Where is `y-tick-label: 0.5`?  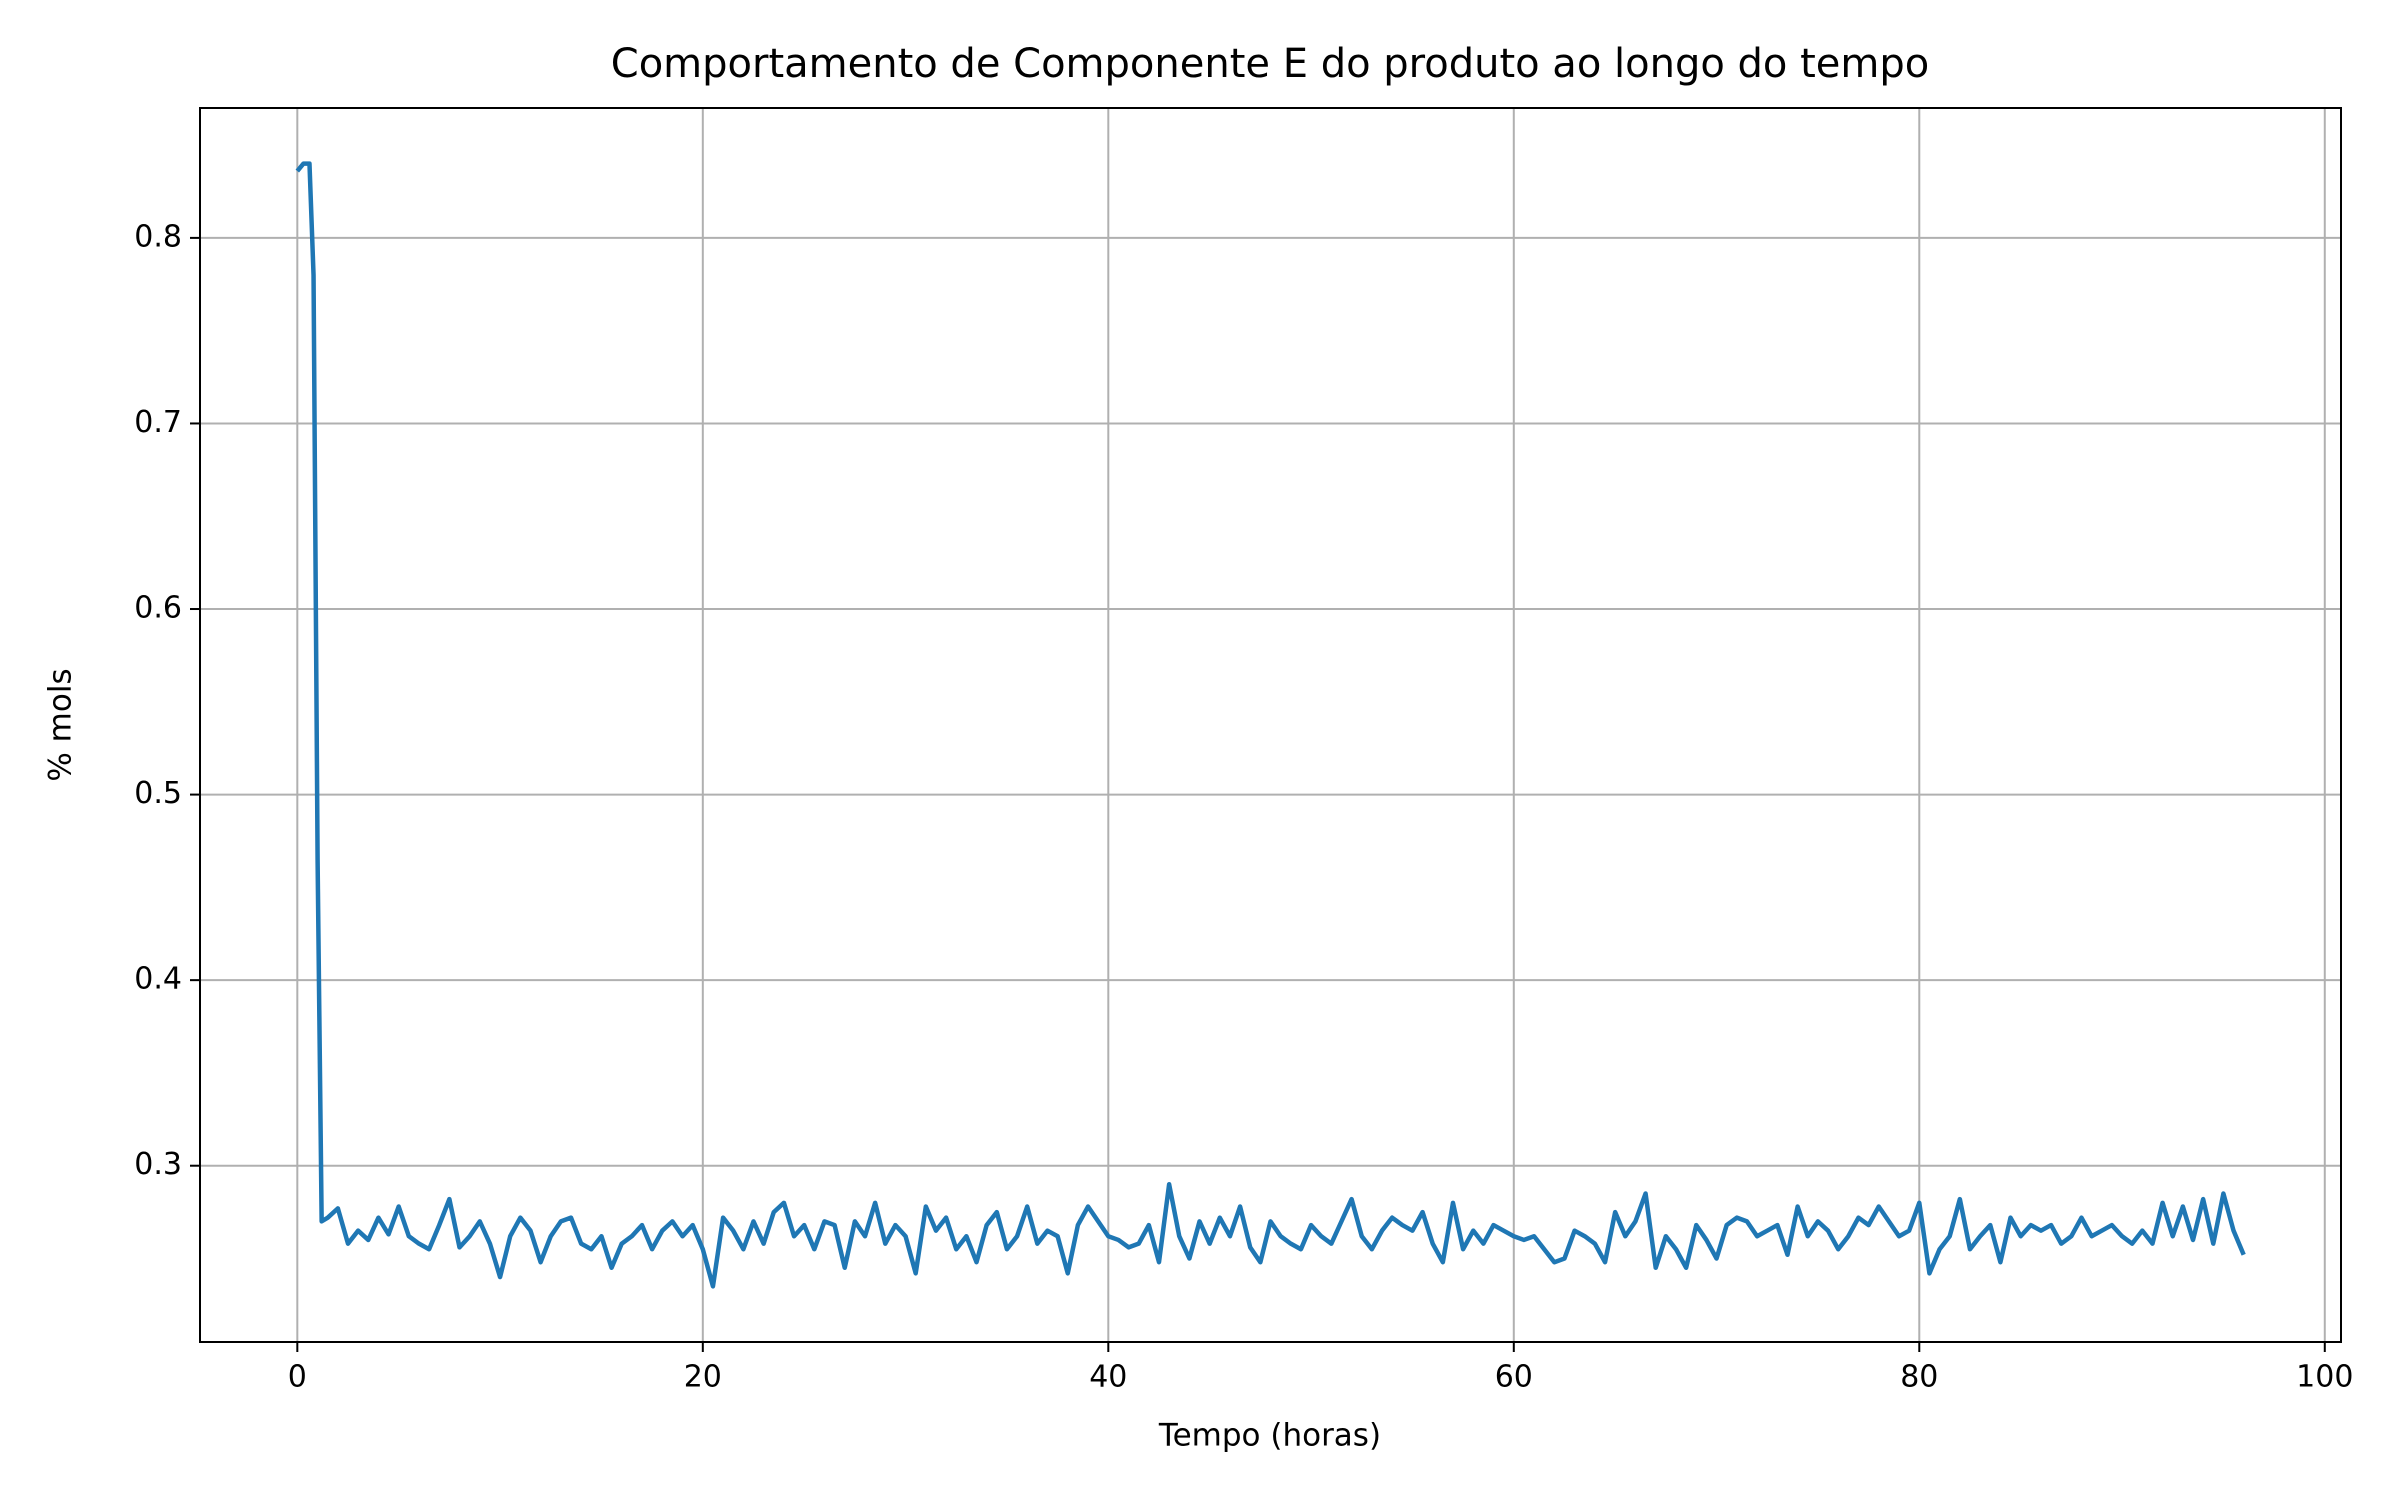
y-tick-label: 0.5 is located at coordinates (158, 793).